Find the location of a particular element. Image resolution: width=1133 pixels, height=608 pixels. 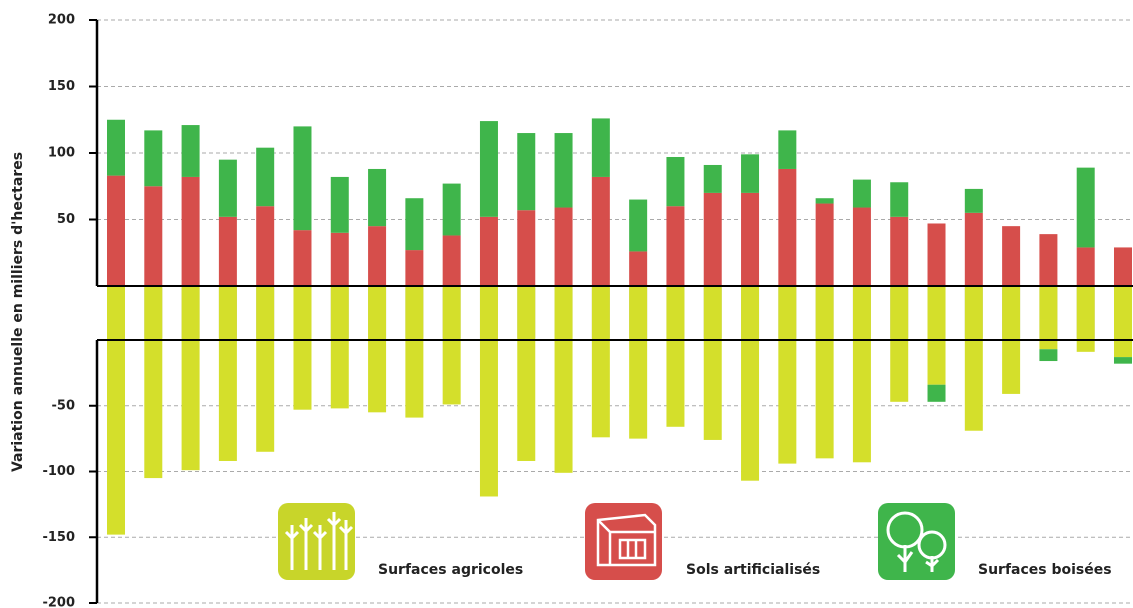

y-tick-label: -200 is located at coordinates (58, 602).